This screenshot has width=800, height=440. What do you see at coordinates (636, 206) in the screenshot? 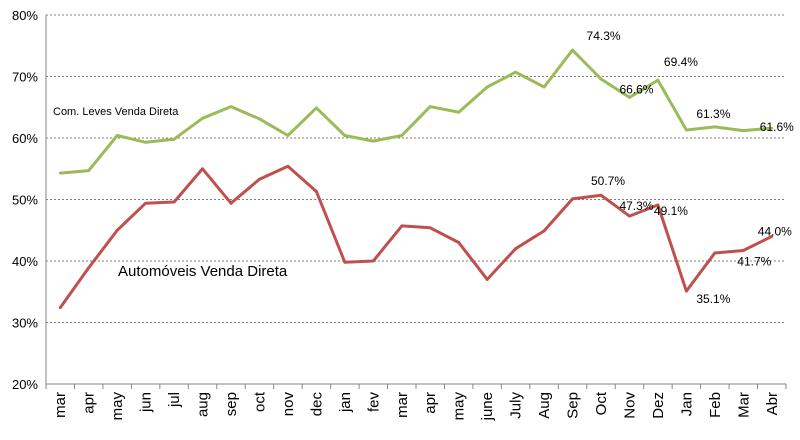
I see `data-label: 47.3%` at bounding box center [636, 206].